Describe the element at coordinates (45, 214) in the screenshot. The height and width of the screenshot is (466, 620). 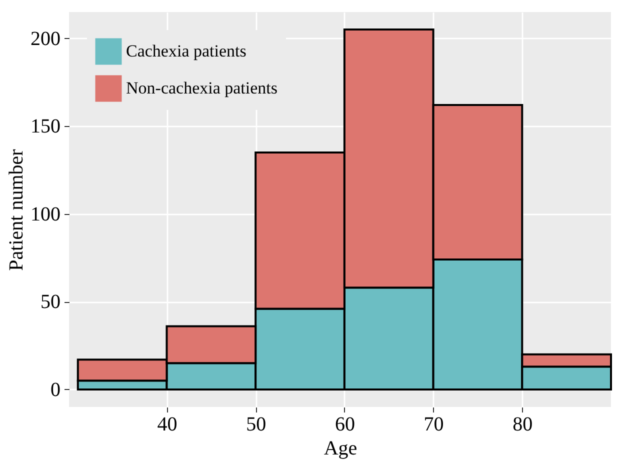
I see `y-tick-label: 100` at that location.